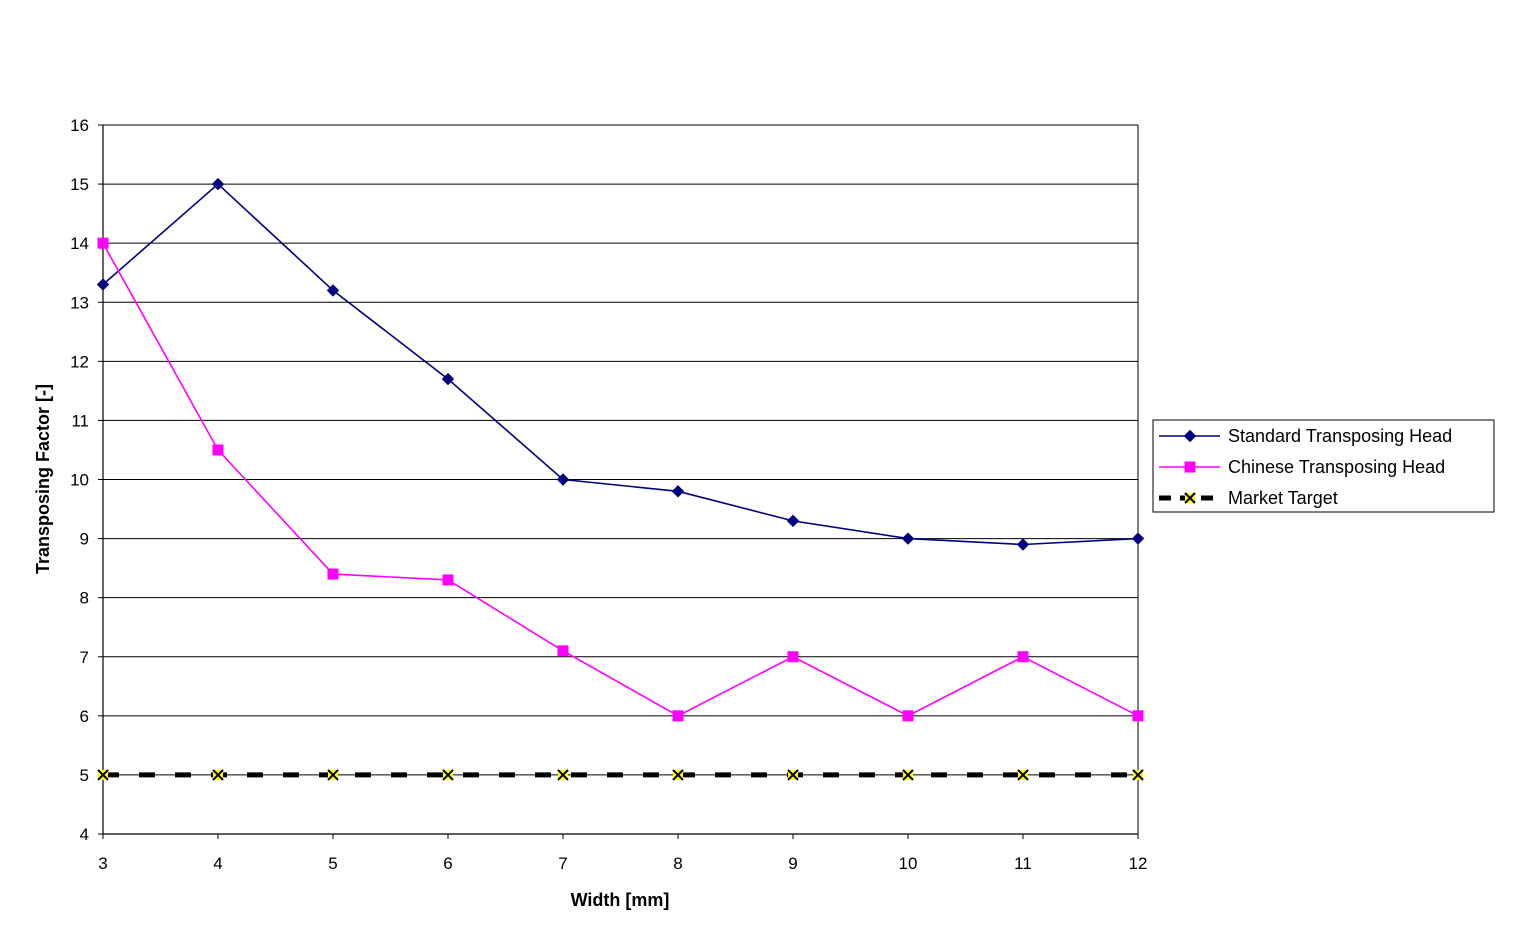 This screenshot has width=1518, height=949. Describe the element at coordinates (79, 302) in the screenshot. I see `y-tick-label: 13` at that location.